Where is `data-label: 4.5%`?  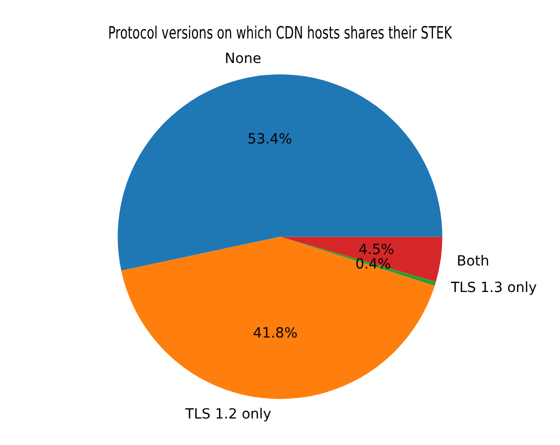
data-label: 4.5% is located at coordinates (376, 250).